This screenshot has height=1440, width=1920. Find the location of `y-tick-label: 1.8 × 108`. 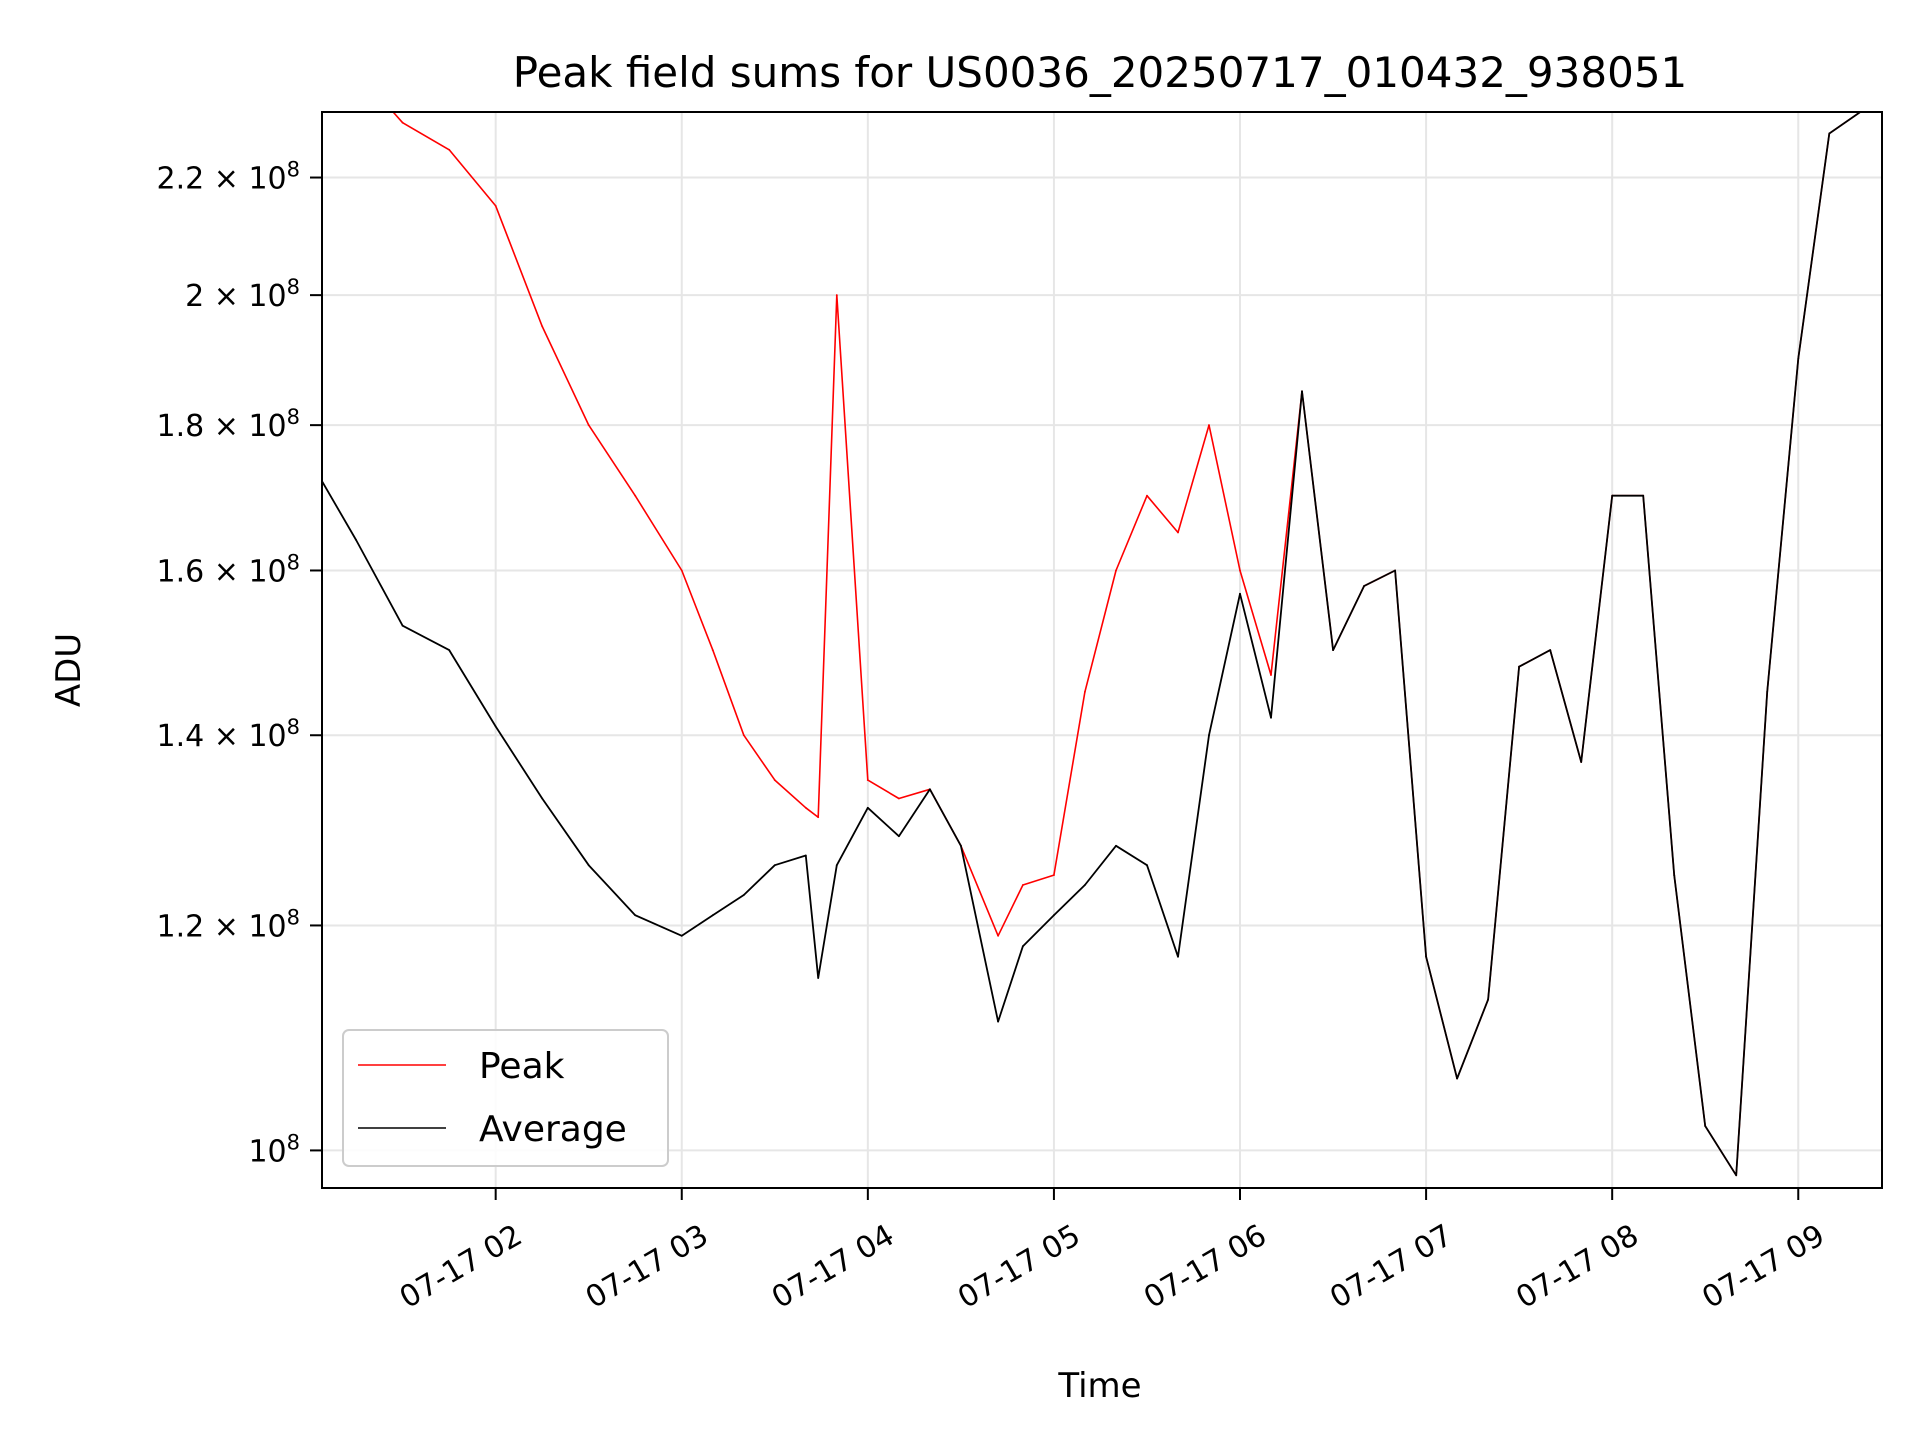

y-tick-label: 1.8 × 108 is located at coordinates (228, 424).